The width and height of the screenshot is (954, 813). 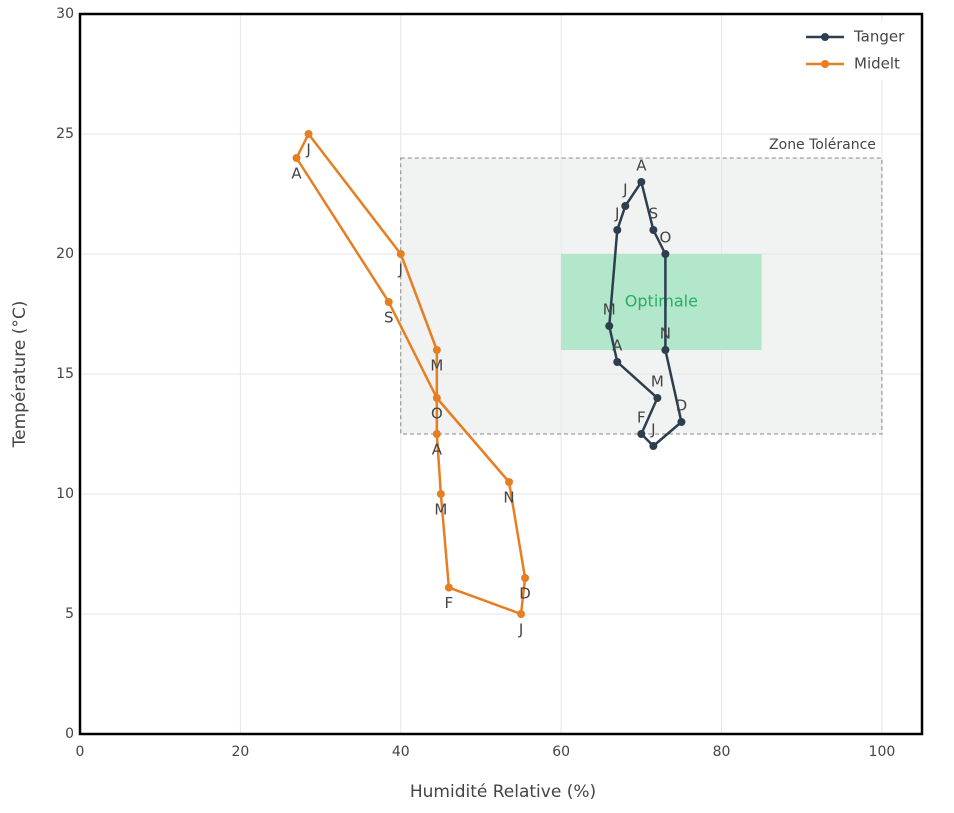 I want to click on x-tick-label: 60, so click(x=561, y=752).